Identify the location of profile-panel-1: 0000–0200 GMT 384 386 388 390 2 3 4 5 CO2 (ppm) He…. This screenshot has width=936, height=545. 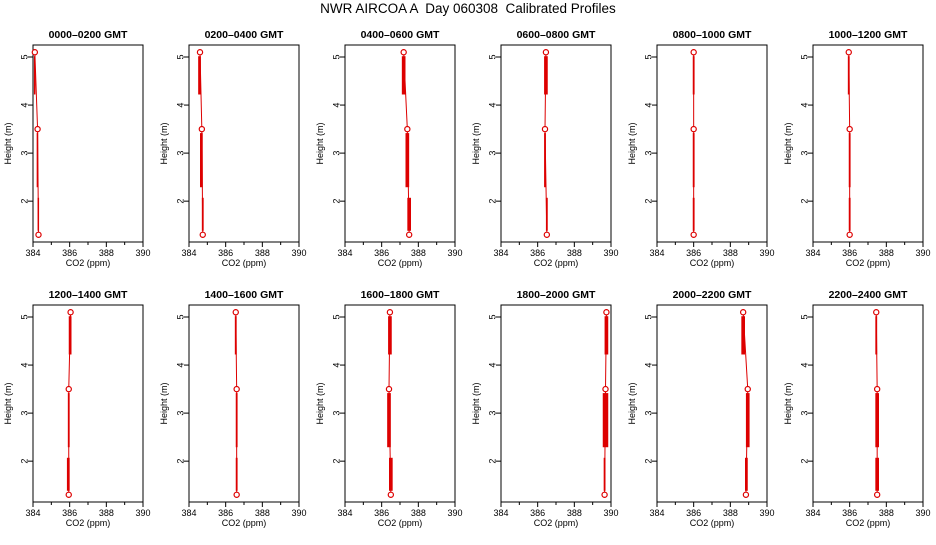
(77, 148).